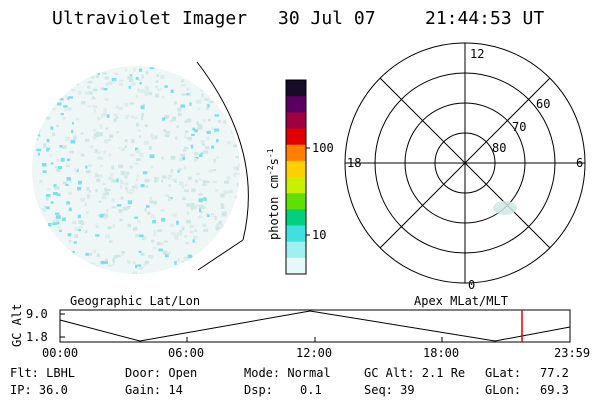 Image resolution: width=600 pixels, height=400 pixels. Describe the element at coordinates (323, 148) in the screenshot. I see `colorbar-tick-100: 100` at that location.